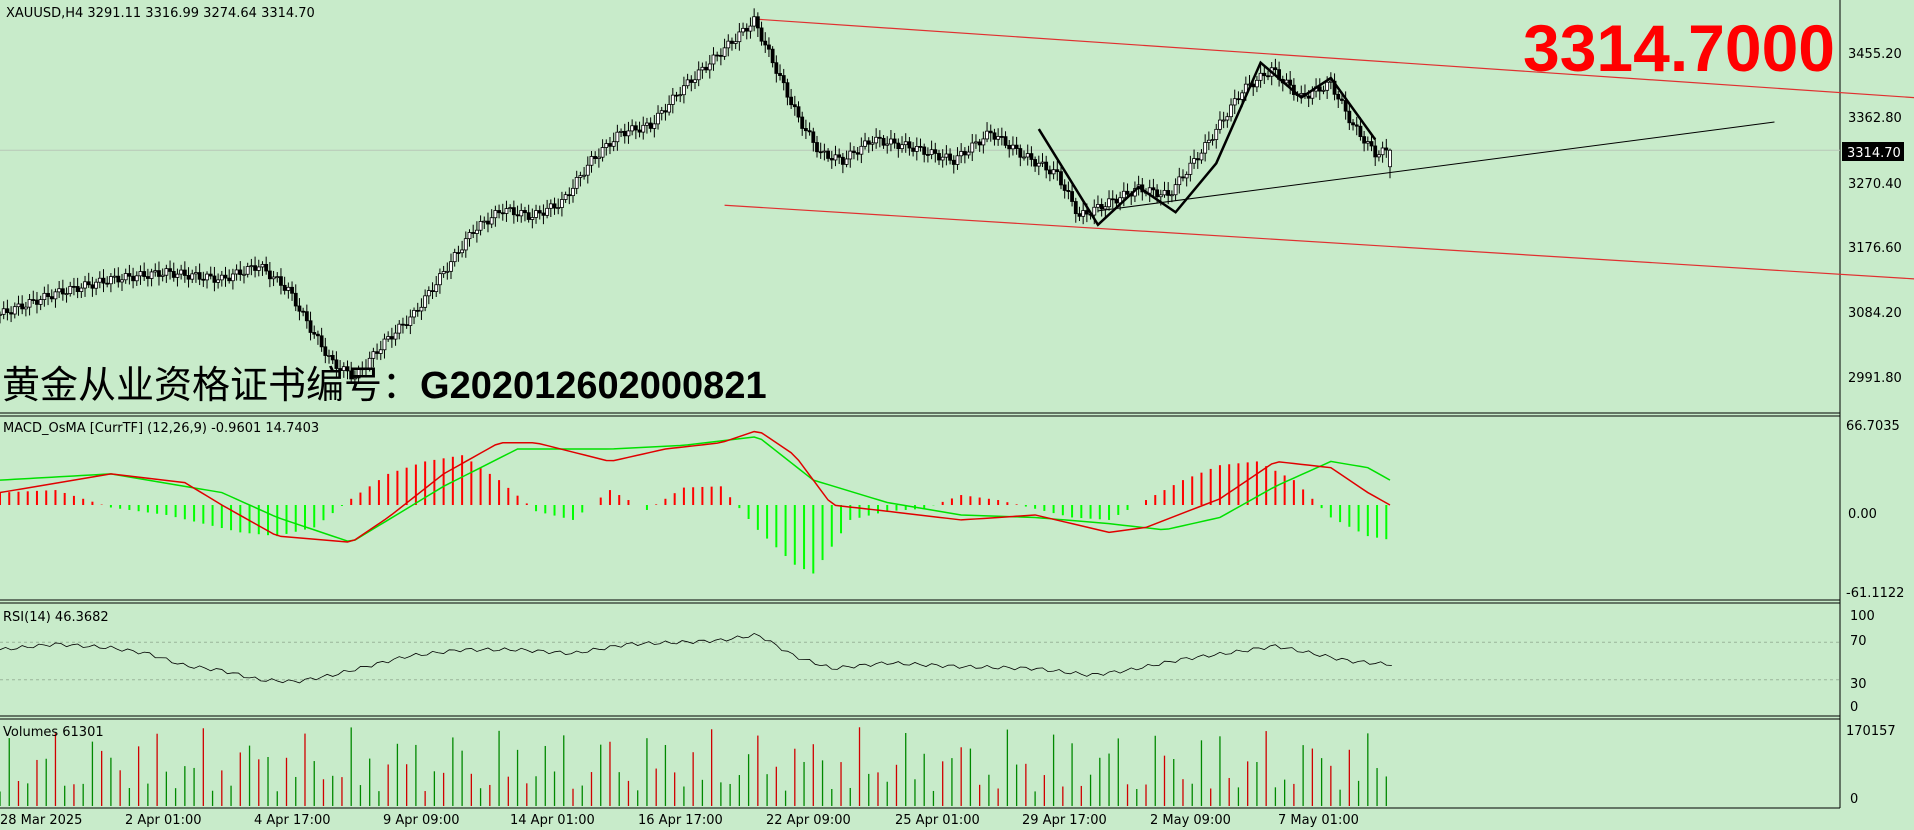 The width and height of the screenshot is (1914, 830). I want to click on support-trend-line, so click(1436, 166).